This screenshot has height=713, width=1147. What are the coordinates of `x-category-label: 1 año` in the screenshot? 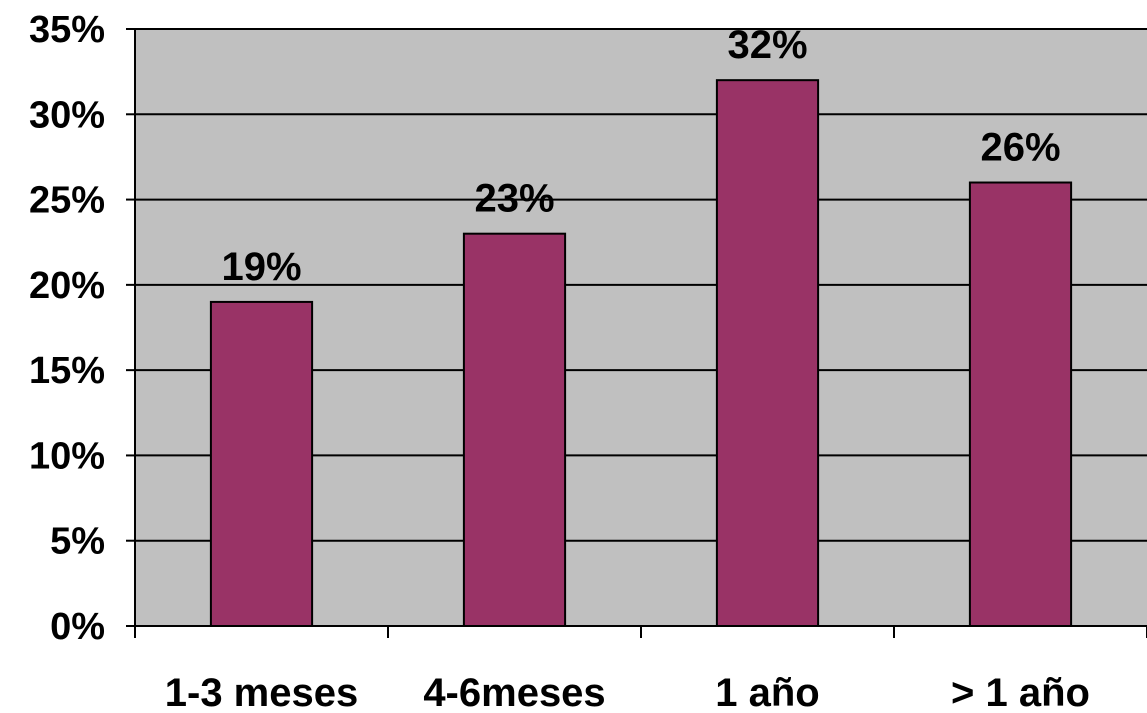 It's located at (767, 692).